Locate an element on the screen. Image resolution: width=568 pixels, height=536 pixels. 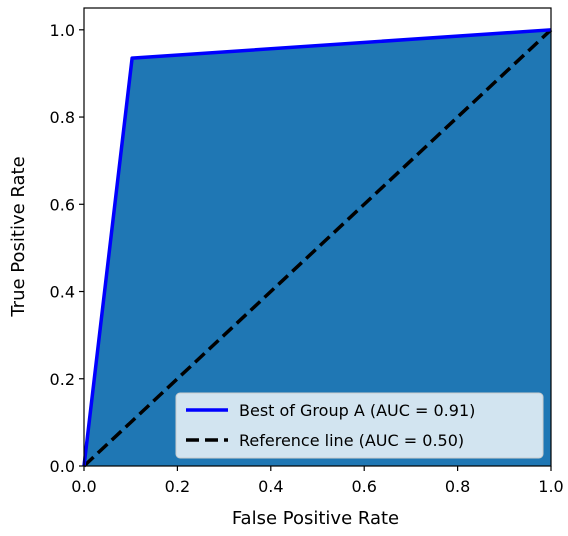
legend-entry-label: Best of Group A (AUC = 0.91) is located at coordinates (357, 410).